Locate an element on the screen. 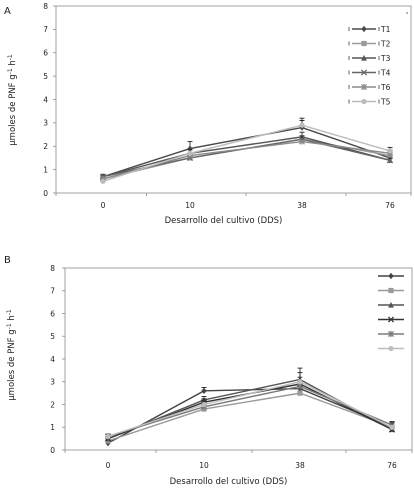 This screenshot has width=414, height=489. legend-label: T3 is located at coordinates (385, 58).